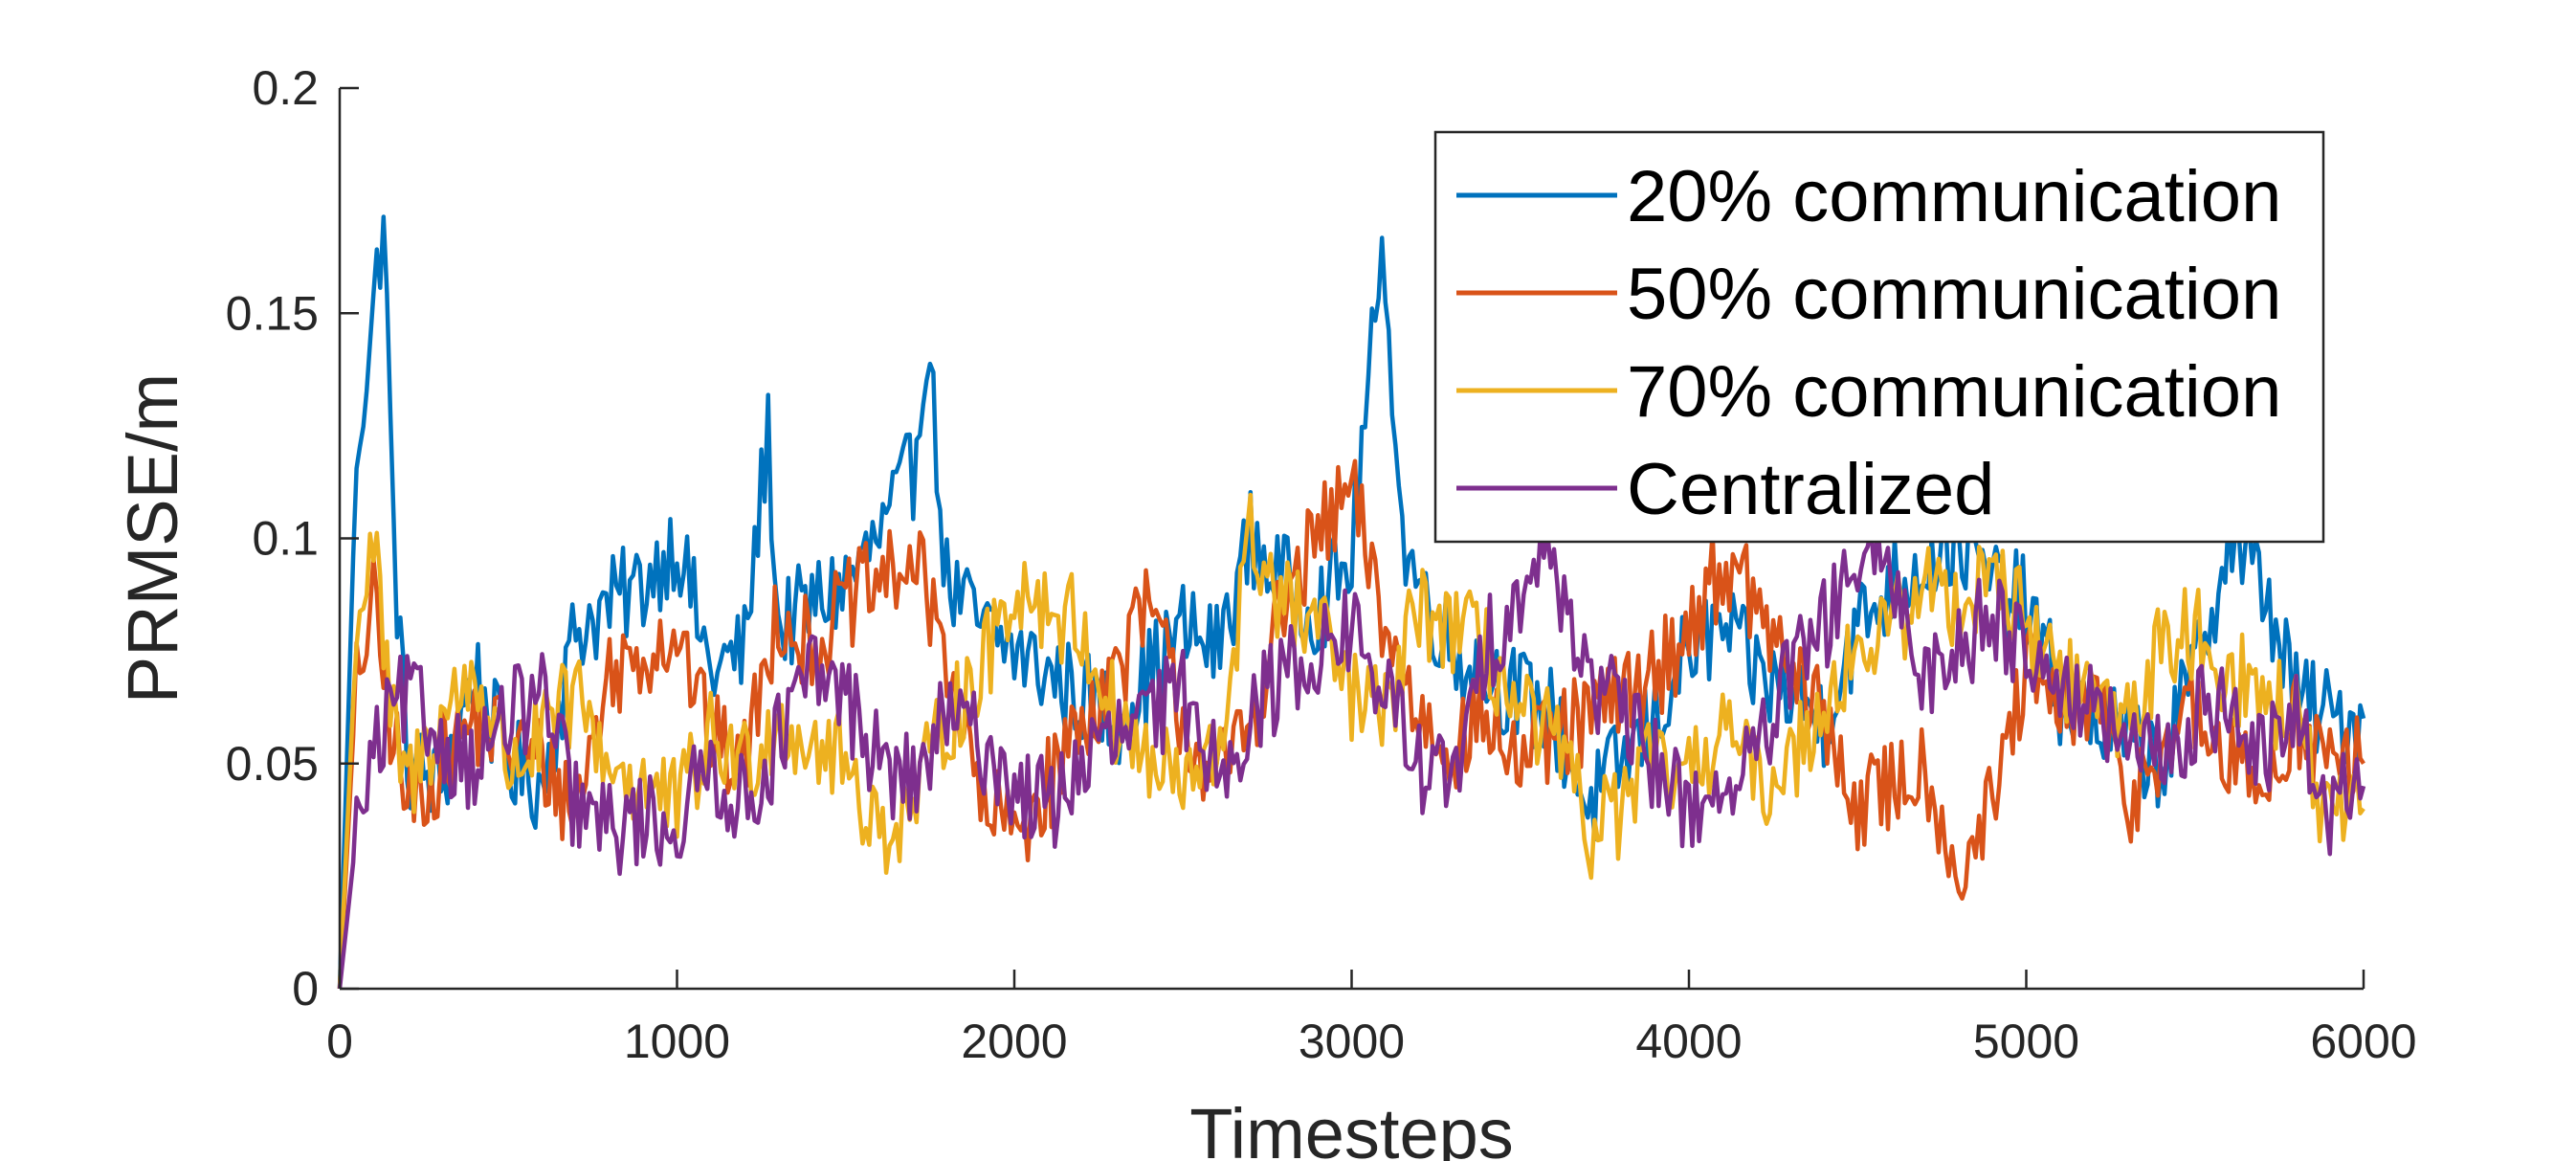 The width and height of the screenshot is (2576, 1161). What do you see at coordinates (1688, 1041) in the screenshot?
I see `x-tick-label: 4000` at bounding box center [1688, 1041].